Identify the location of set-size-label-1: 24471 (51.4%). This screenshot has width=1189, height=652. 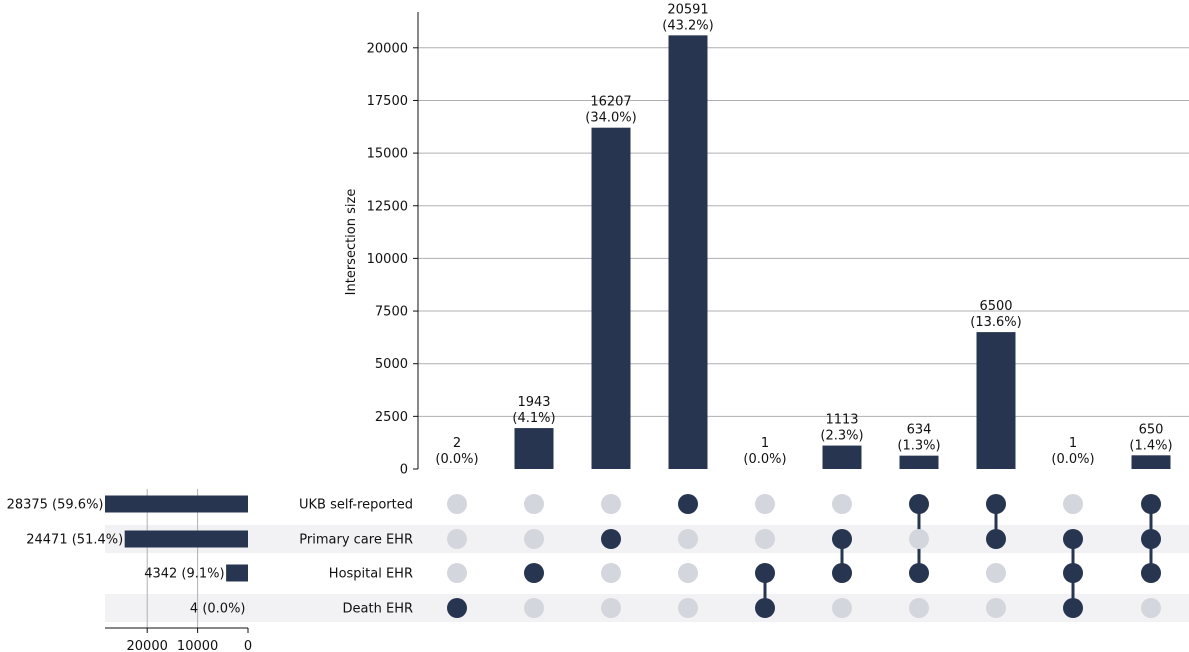
(74, 540).